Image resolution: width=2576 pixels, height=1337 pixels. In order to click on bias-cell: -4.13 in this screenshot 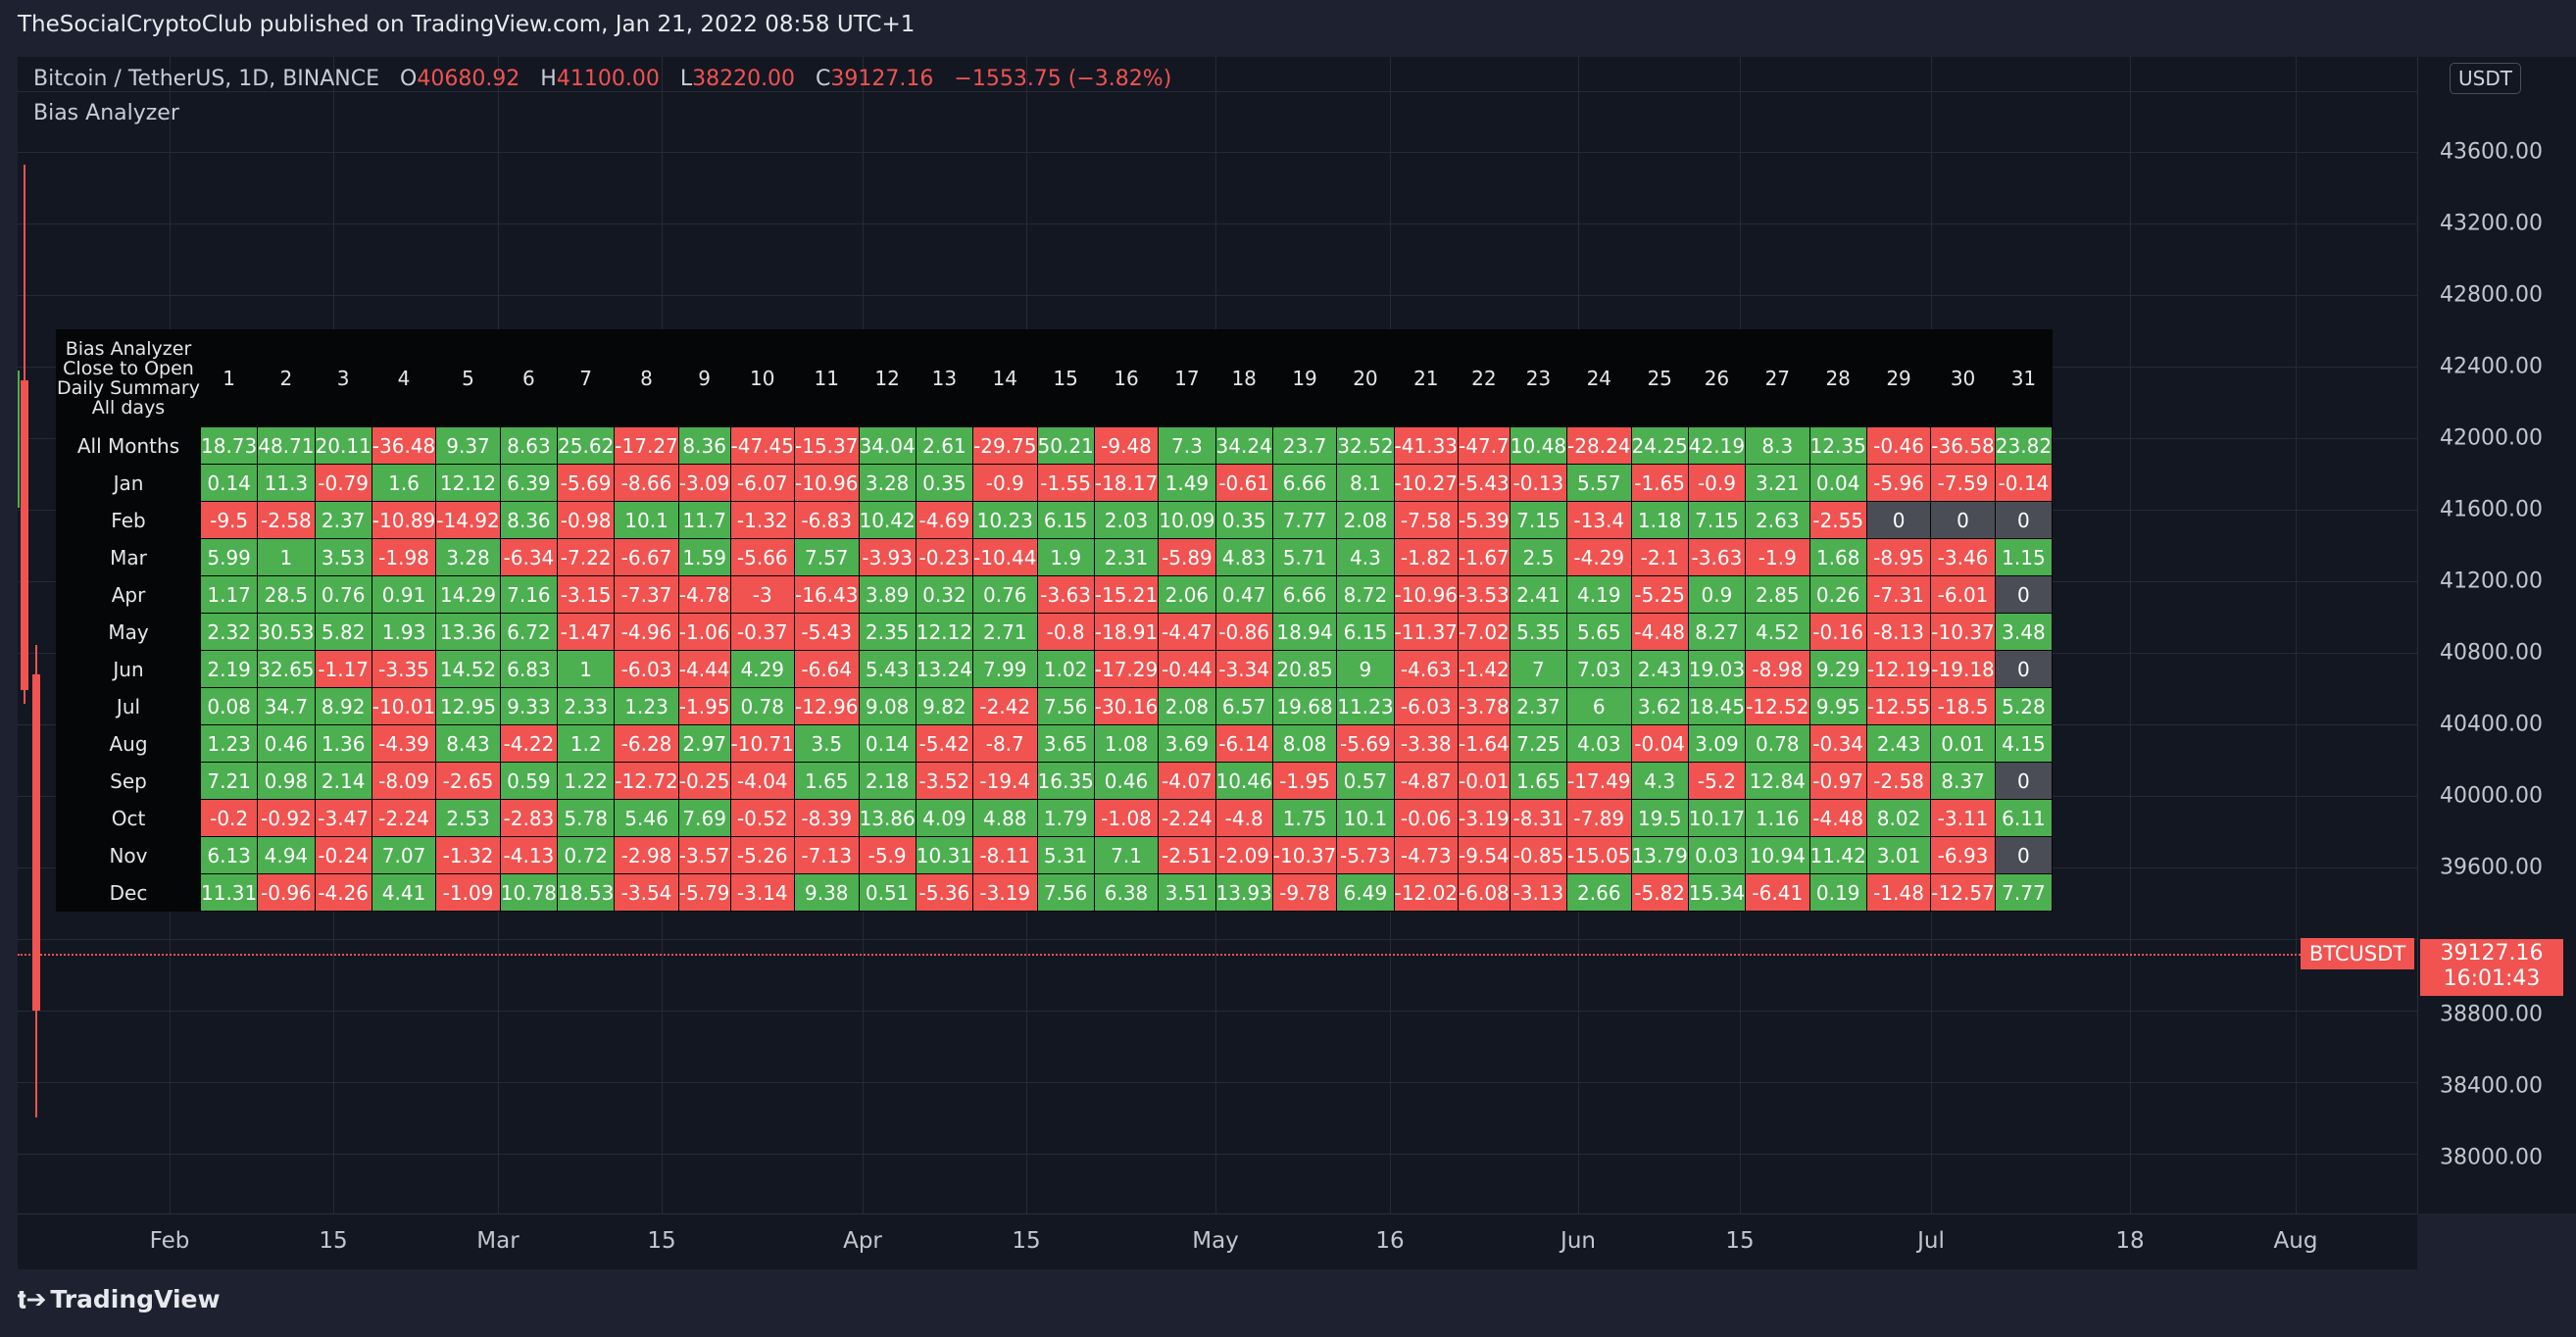, I will do `click(529, 855)`.